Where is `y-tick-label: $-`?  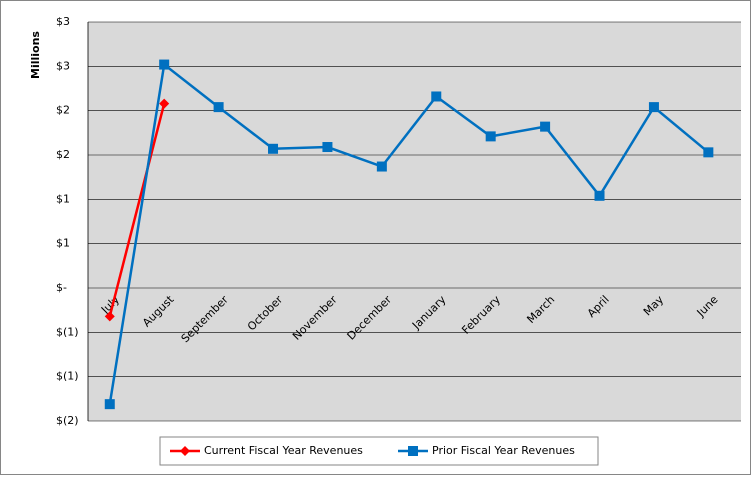 y-tick-label: $- is located at coordinates (61, 287).